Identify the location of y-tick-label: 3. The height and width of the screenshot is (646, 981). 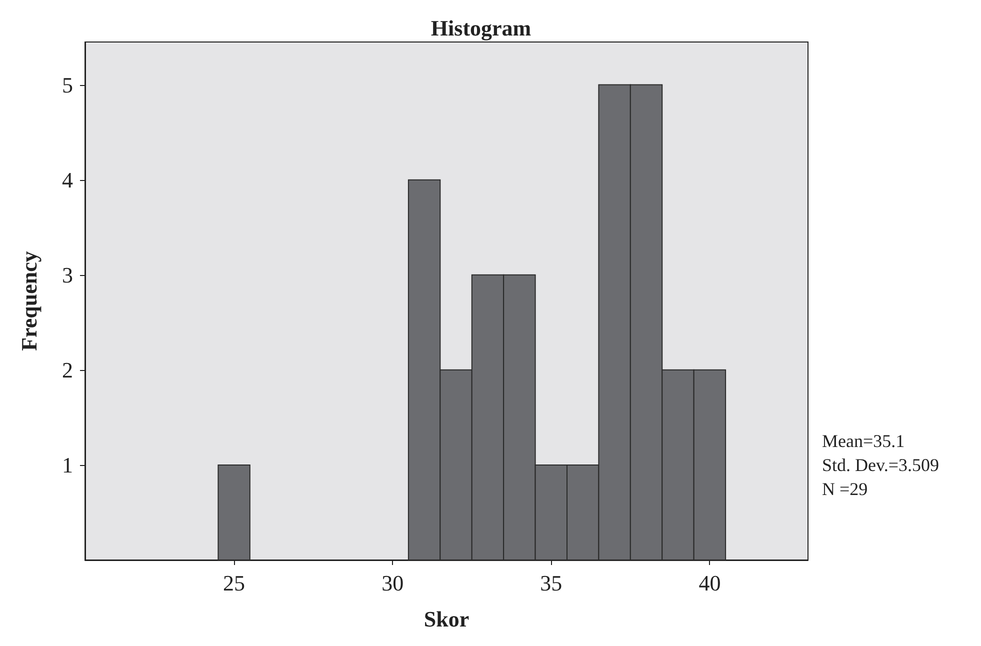
(67, 275).